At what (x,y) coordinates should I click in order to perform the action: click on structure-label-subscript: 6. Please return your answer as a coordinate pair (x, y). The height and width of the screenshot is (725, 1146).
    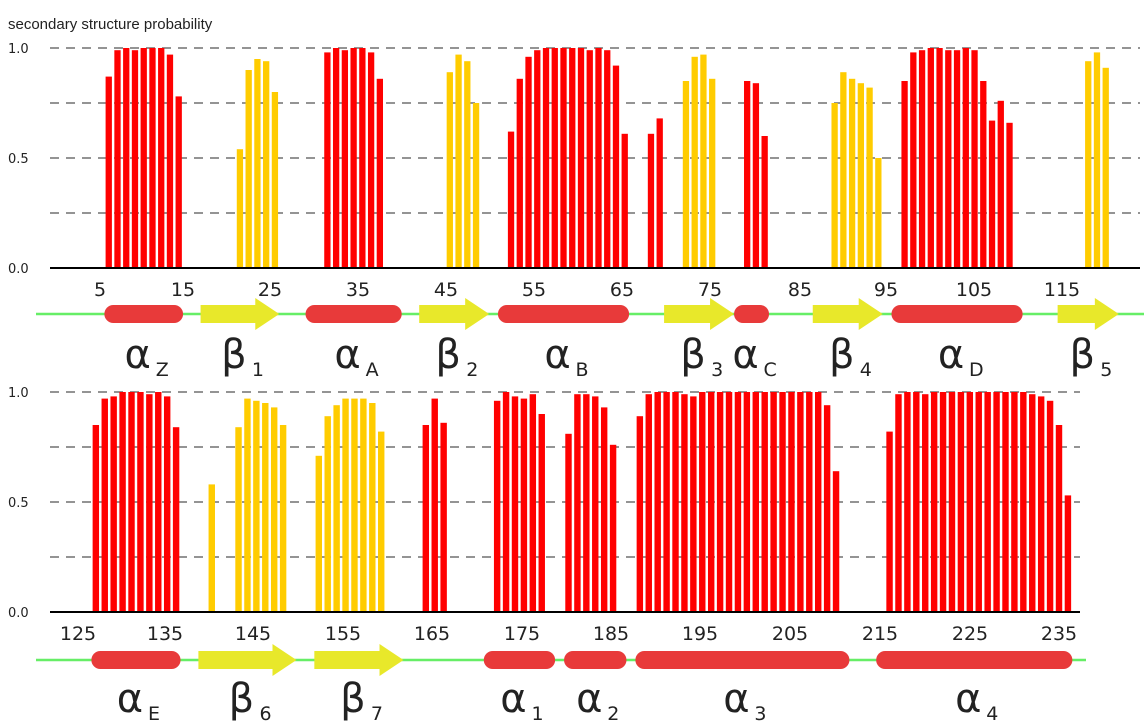
    Looking at the image, I should click on (265, 714).